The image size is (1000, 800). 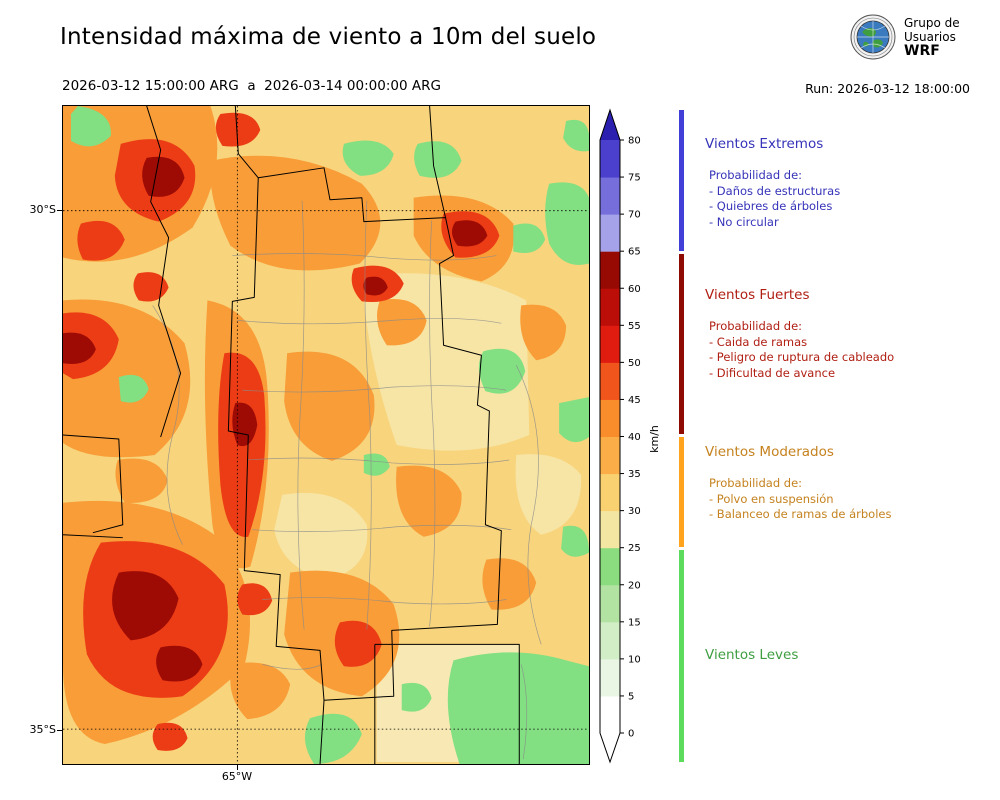 What do you see at coordinates (681, 180) in the screenshot?
I see `legend-bar-extremos` at bounding box center [681, 180].